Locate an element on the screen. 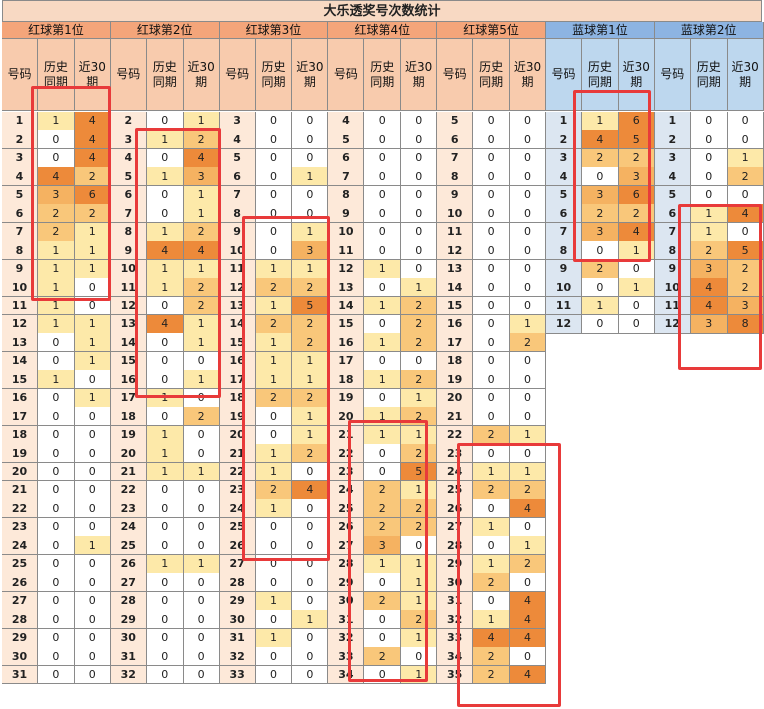 This screenshot has width=764, height=709. ball-number-cell: 26 is located at coordinates (128, 564).